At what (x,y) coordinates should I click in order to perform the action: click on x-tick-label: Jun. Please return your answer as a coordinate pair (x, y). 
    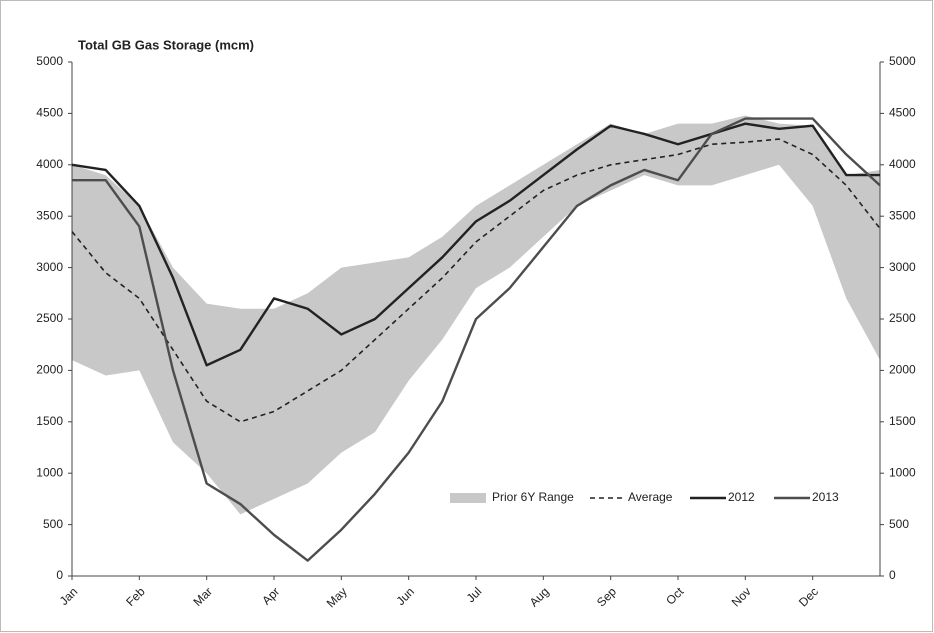
    Looking at the image, I should click on (405, 596).